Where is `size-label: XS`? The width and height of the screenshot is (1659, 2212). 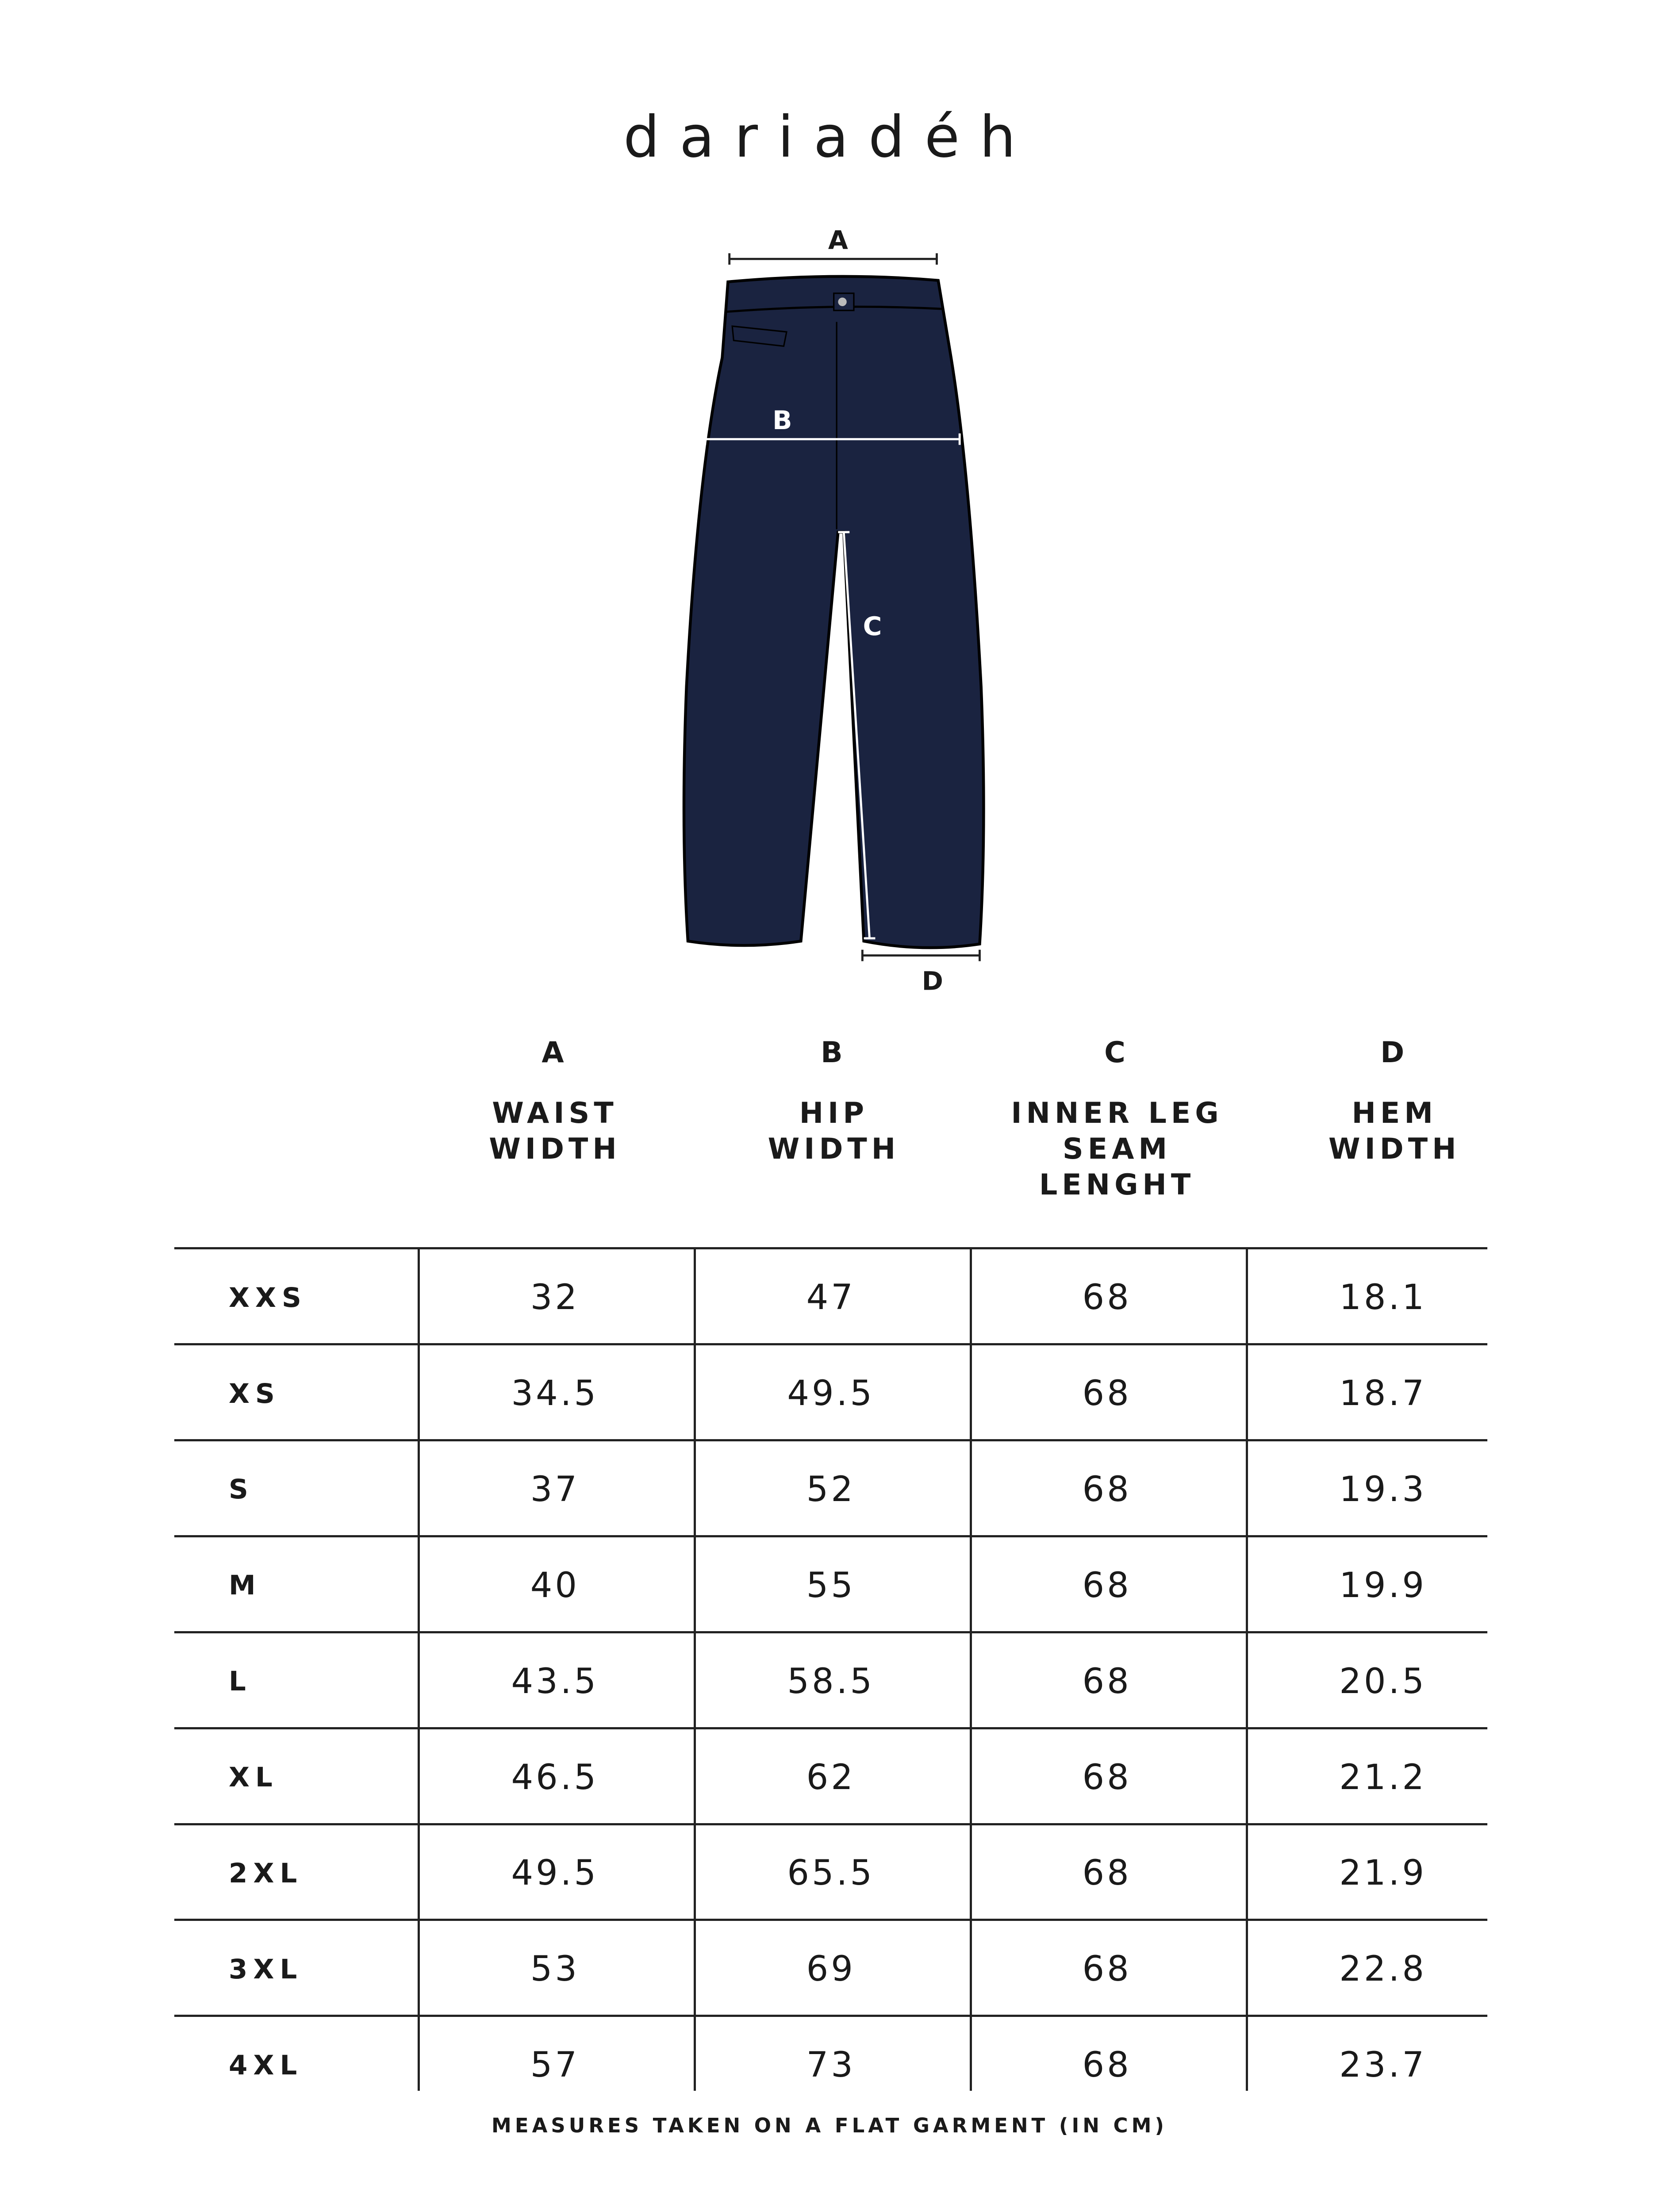 size-label: XS is located at coordinates (255, 1394).